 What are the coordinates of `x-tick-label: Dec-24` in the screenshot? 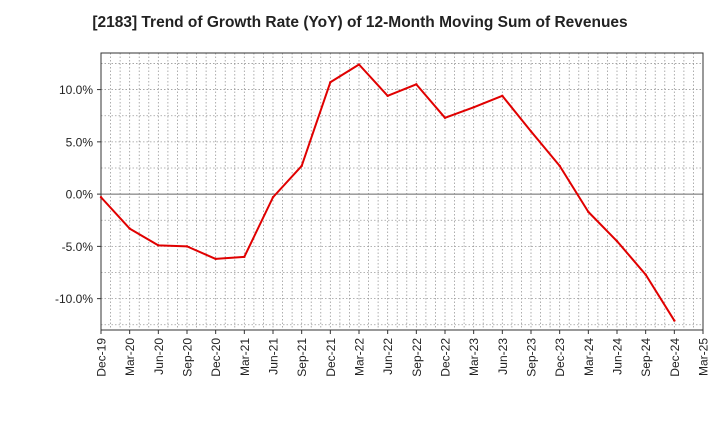 It's located at (675, 357).